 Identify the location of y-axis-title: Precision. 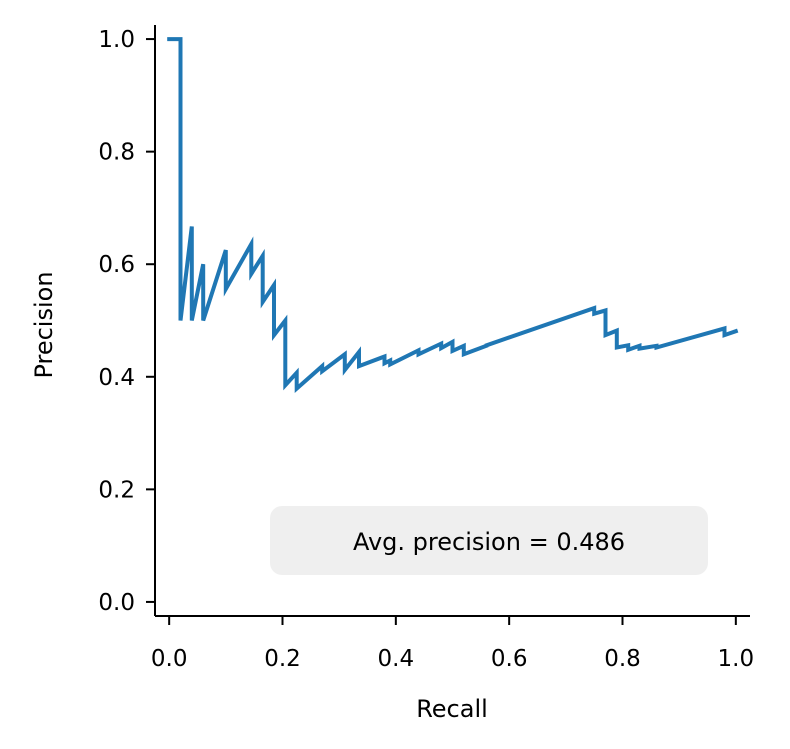
(44, 324).